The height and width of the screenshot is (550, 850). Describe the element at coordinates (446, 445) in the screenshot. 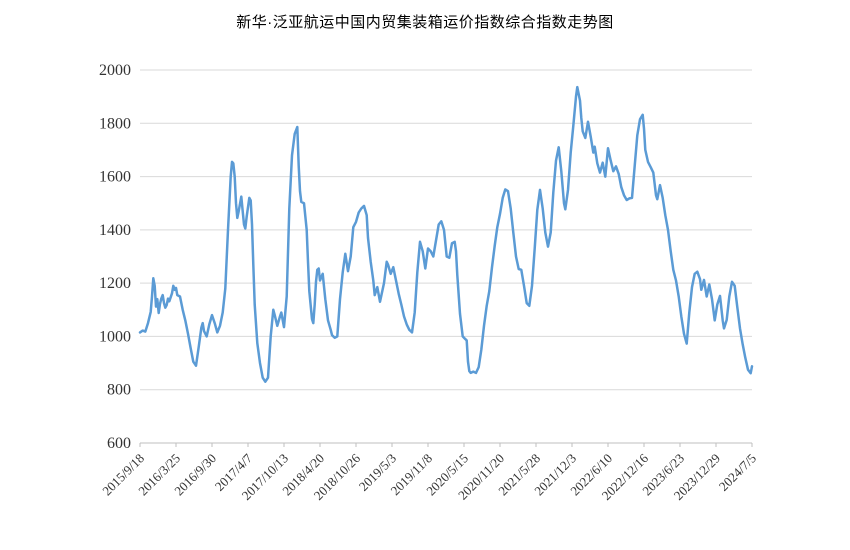

I see `x-axis-ticks` at that location.